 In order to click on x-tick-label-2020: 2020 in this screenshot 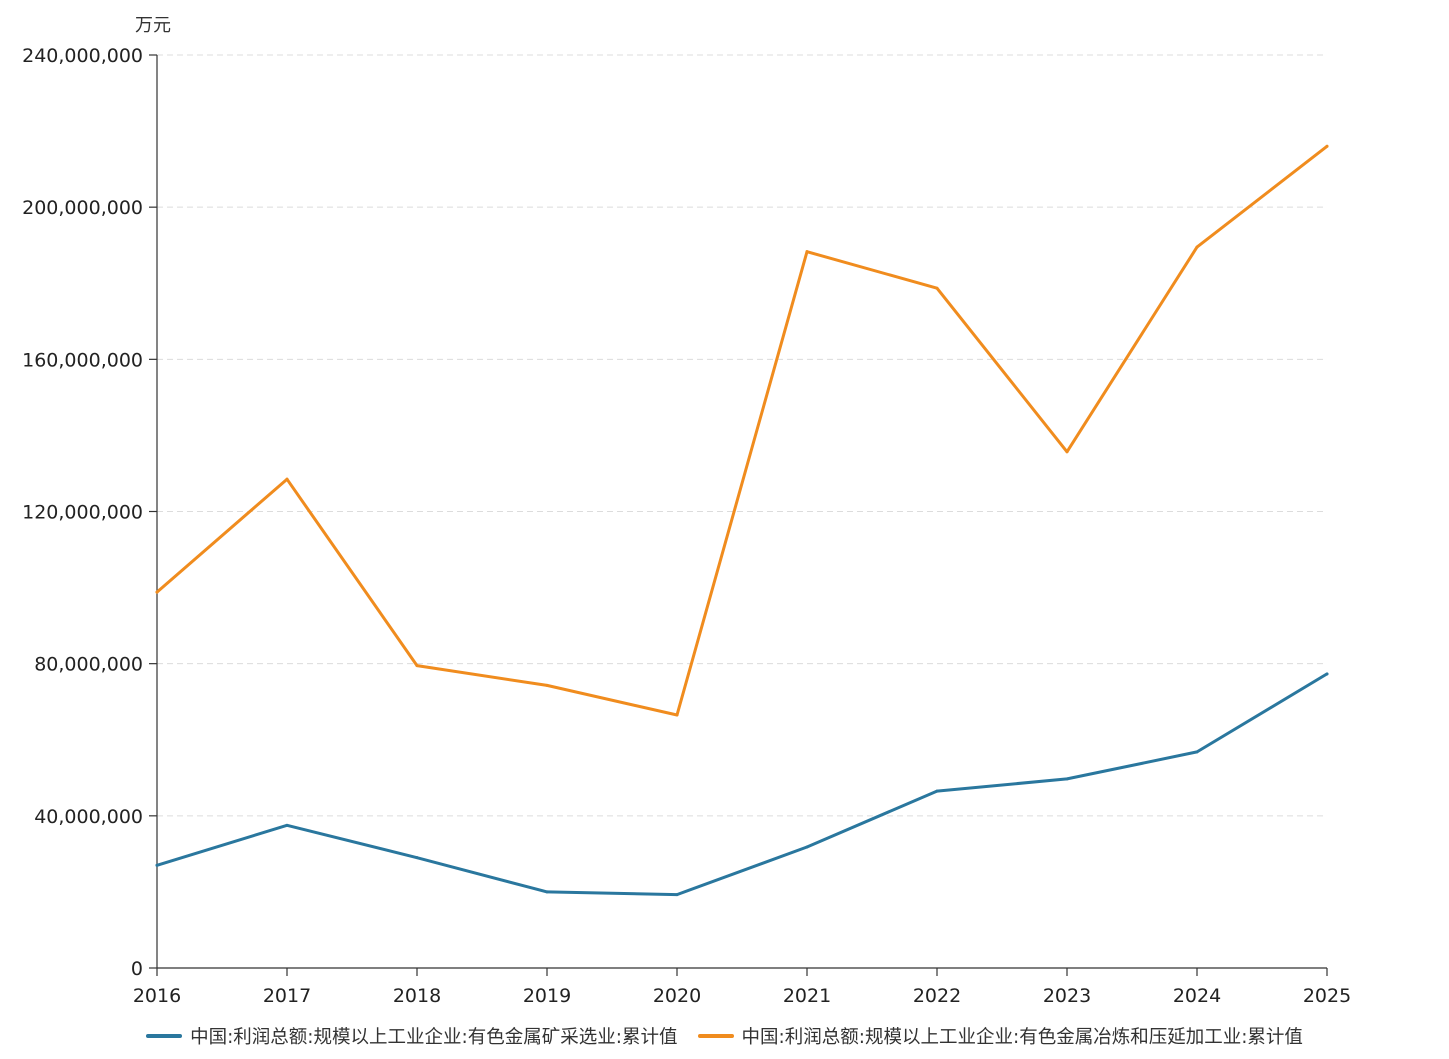, I will do `click(677, 996)`.